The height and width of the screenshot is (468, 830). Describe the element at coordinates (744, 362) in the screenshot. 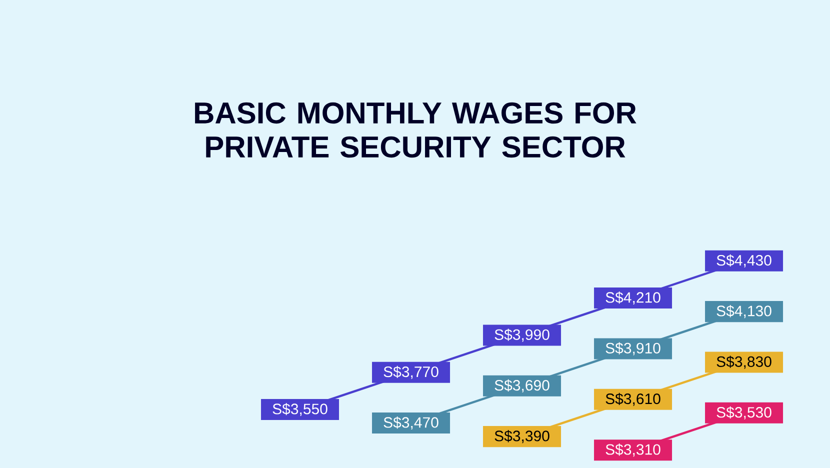

I see `data-label: S$3,830` at that location.